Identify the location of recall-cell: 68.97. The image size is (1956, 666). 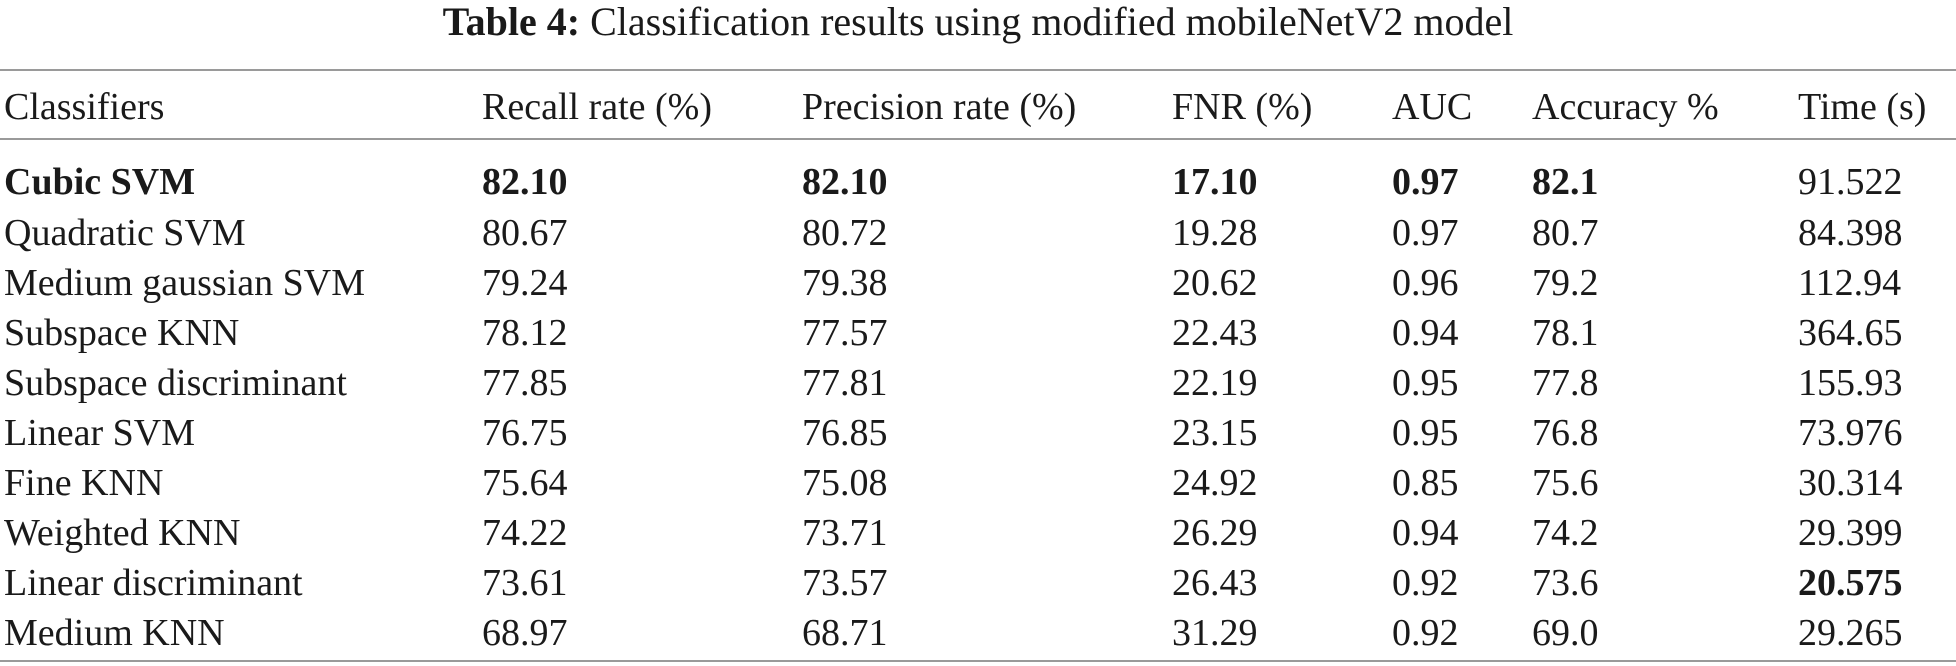
(525, 633).